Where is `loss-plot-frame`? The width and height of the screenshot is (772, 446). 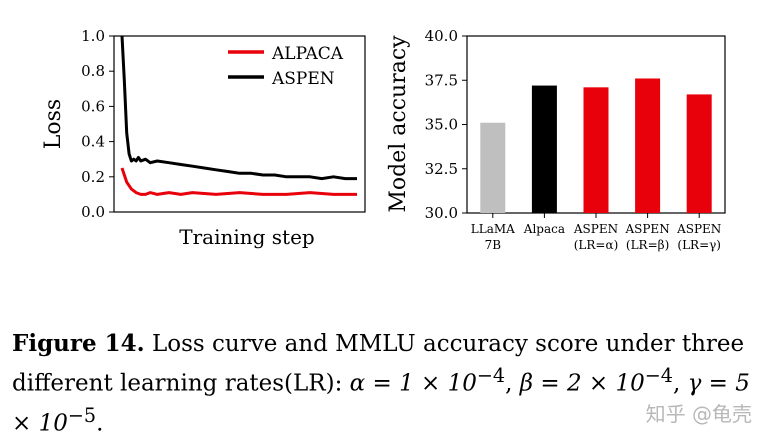 loss-plot-frame is located at coordinates (239, 124).